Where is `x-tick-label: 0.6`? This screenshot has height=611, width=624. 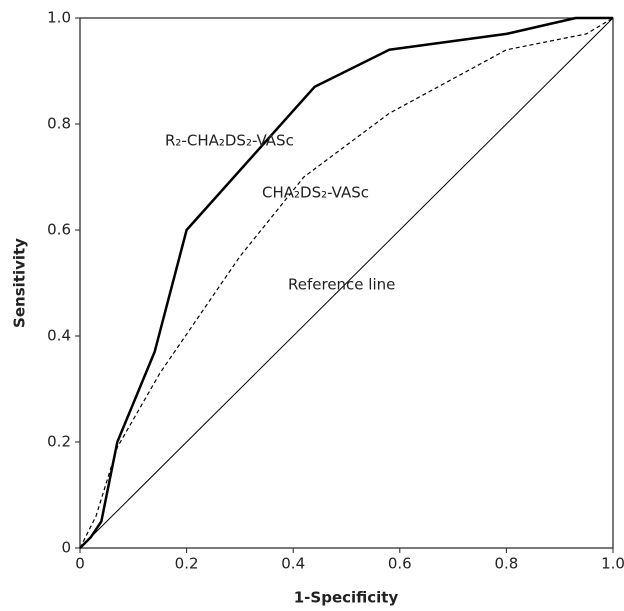 x-tick-label: 0.6 is located at coordinates (400, 564).